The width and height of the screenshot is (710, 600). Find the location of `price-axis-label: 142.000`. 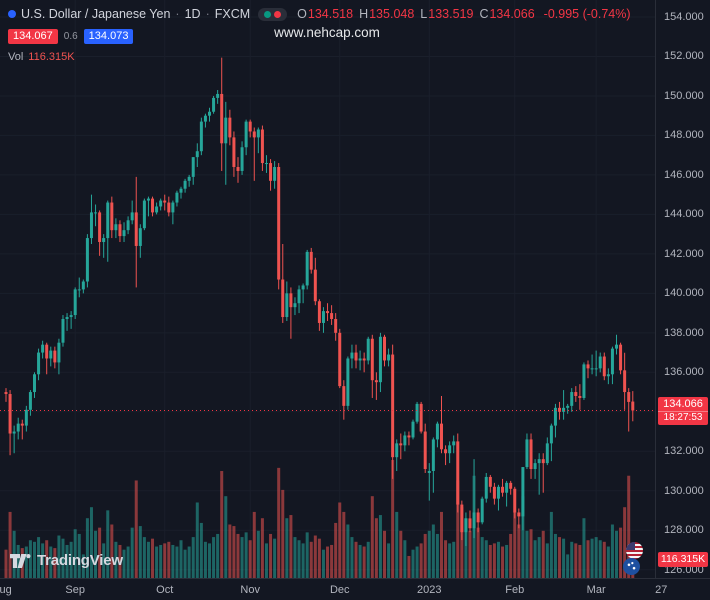

price-axis-label: 142.000 is located at coordinates (684, 253).